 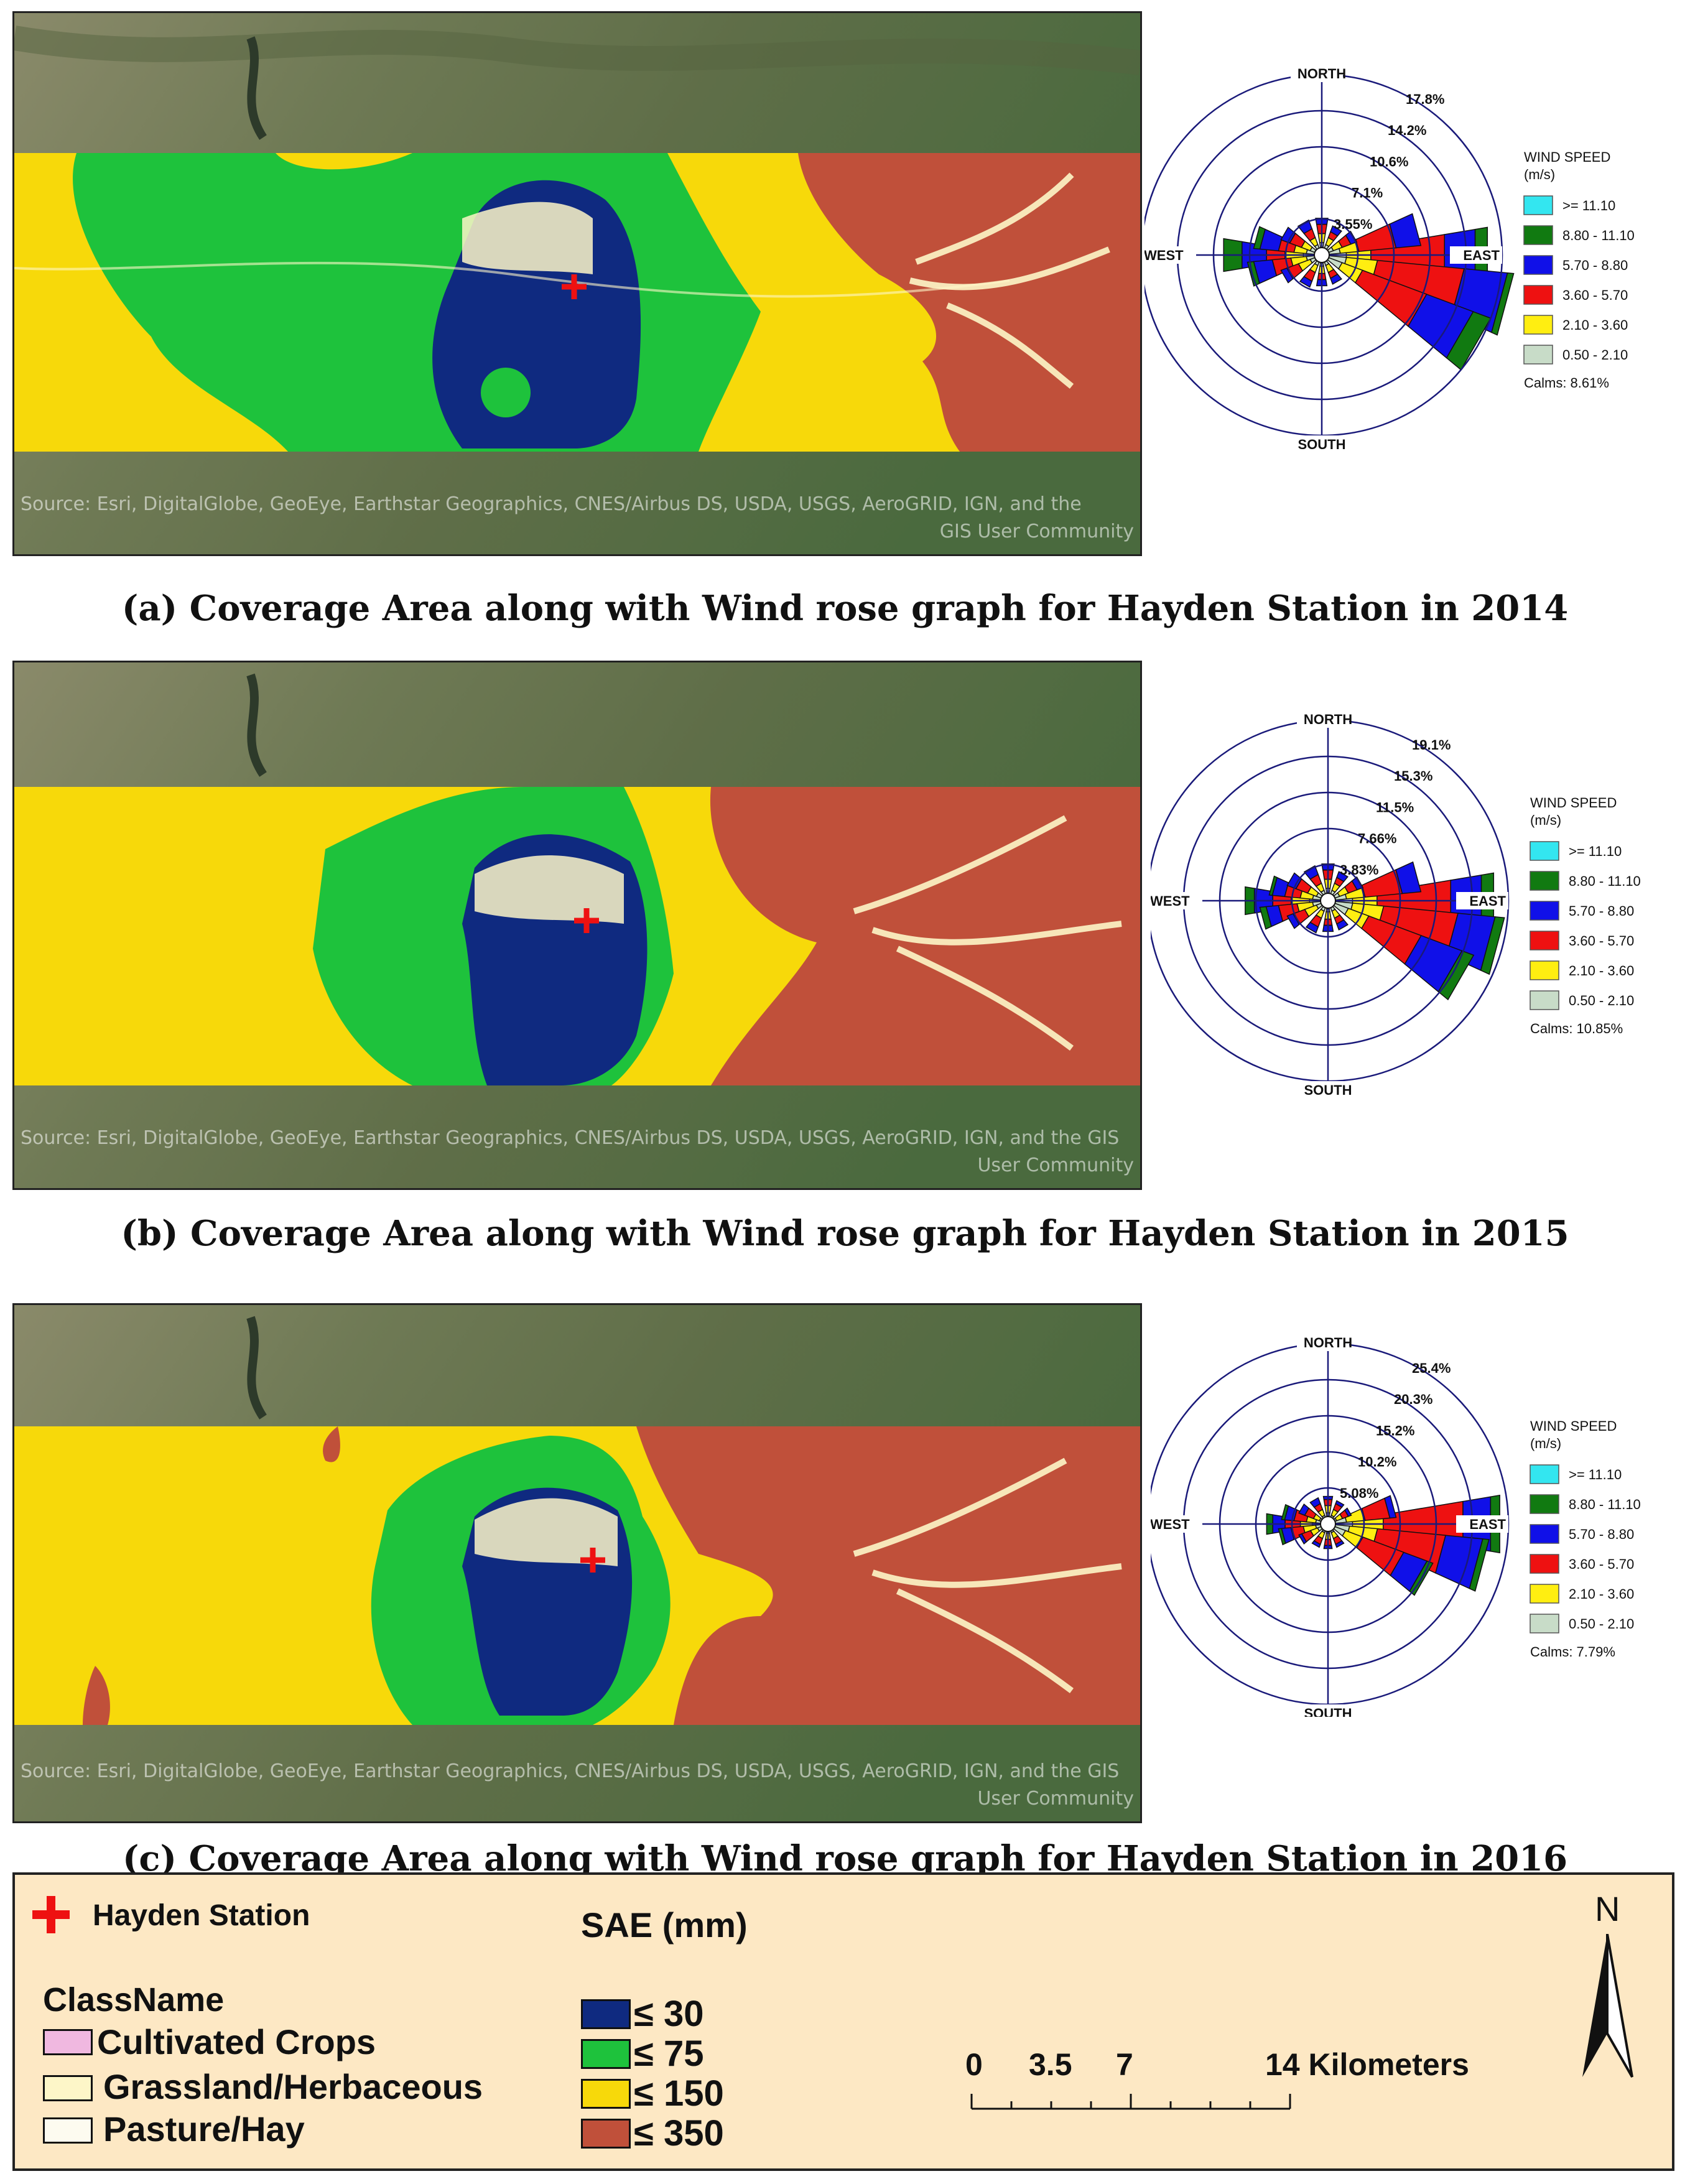 What do you see at coordinates (1572, 1652) in the screenshot?
I see `calms-label: Calms: 7.79%` at bounding box center [1572, 1652].